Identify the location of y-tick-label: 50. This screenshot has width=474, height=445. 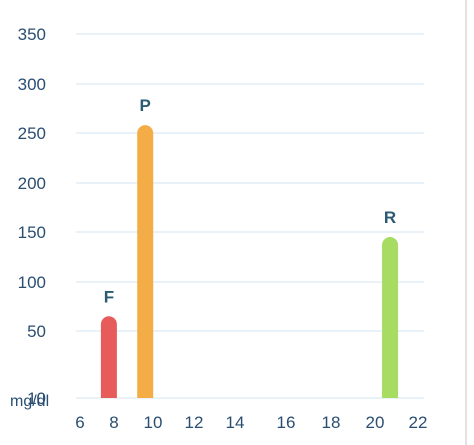
(36, 331).